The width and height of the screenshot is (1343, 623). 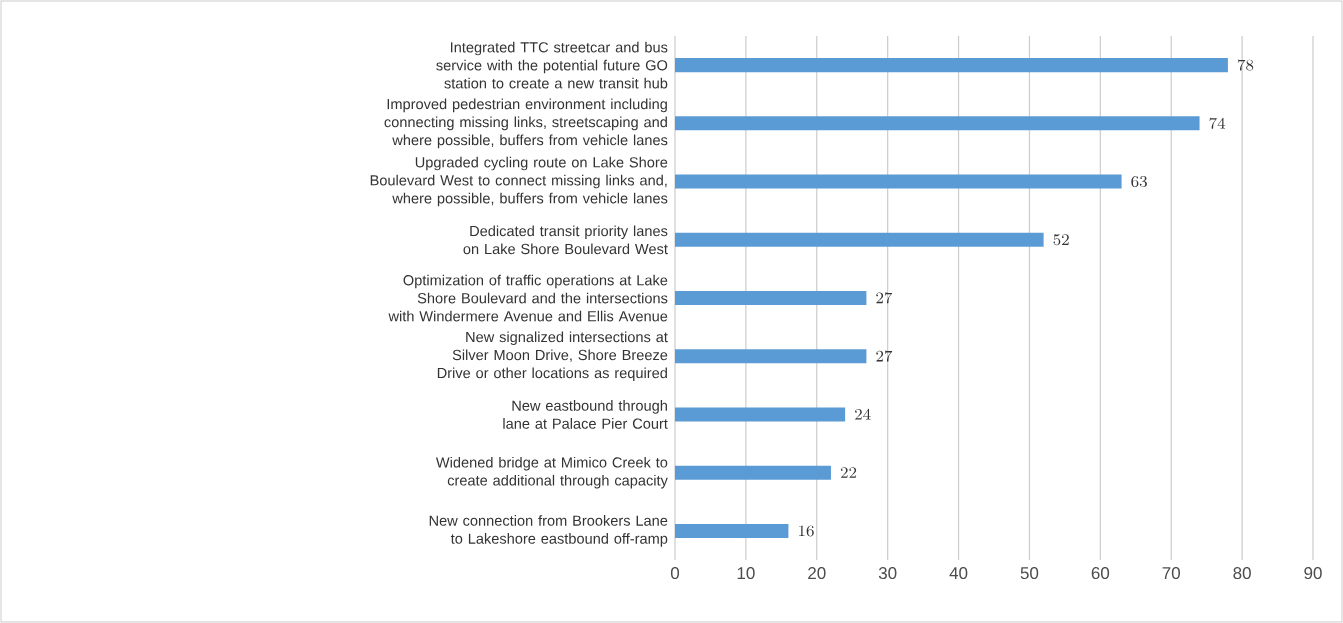 What do you see at coordinates (887, 573) in the screenshot?
I see `x-tick-label: 30` at bounding box center [887, 573].